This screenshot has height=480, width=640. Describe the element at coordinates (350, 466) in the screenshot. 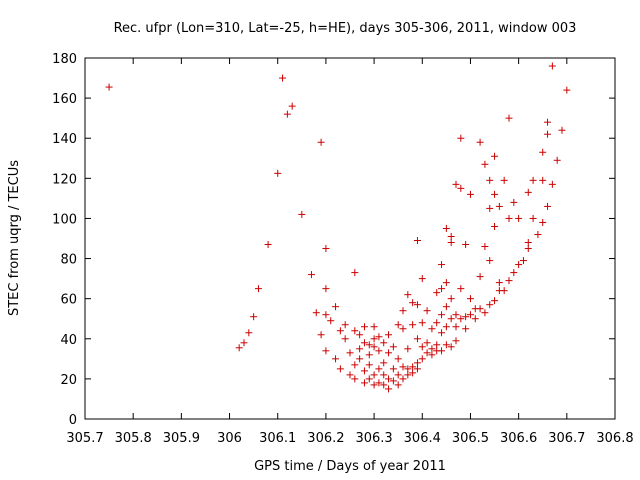

I see `x-axis-label: GPS time / Days of year 2011` at that location.